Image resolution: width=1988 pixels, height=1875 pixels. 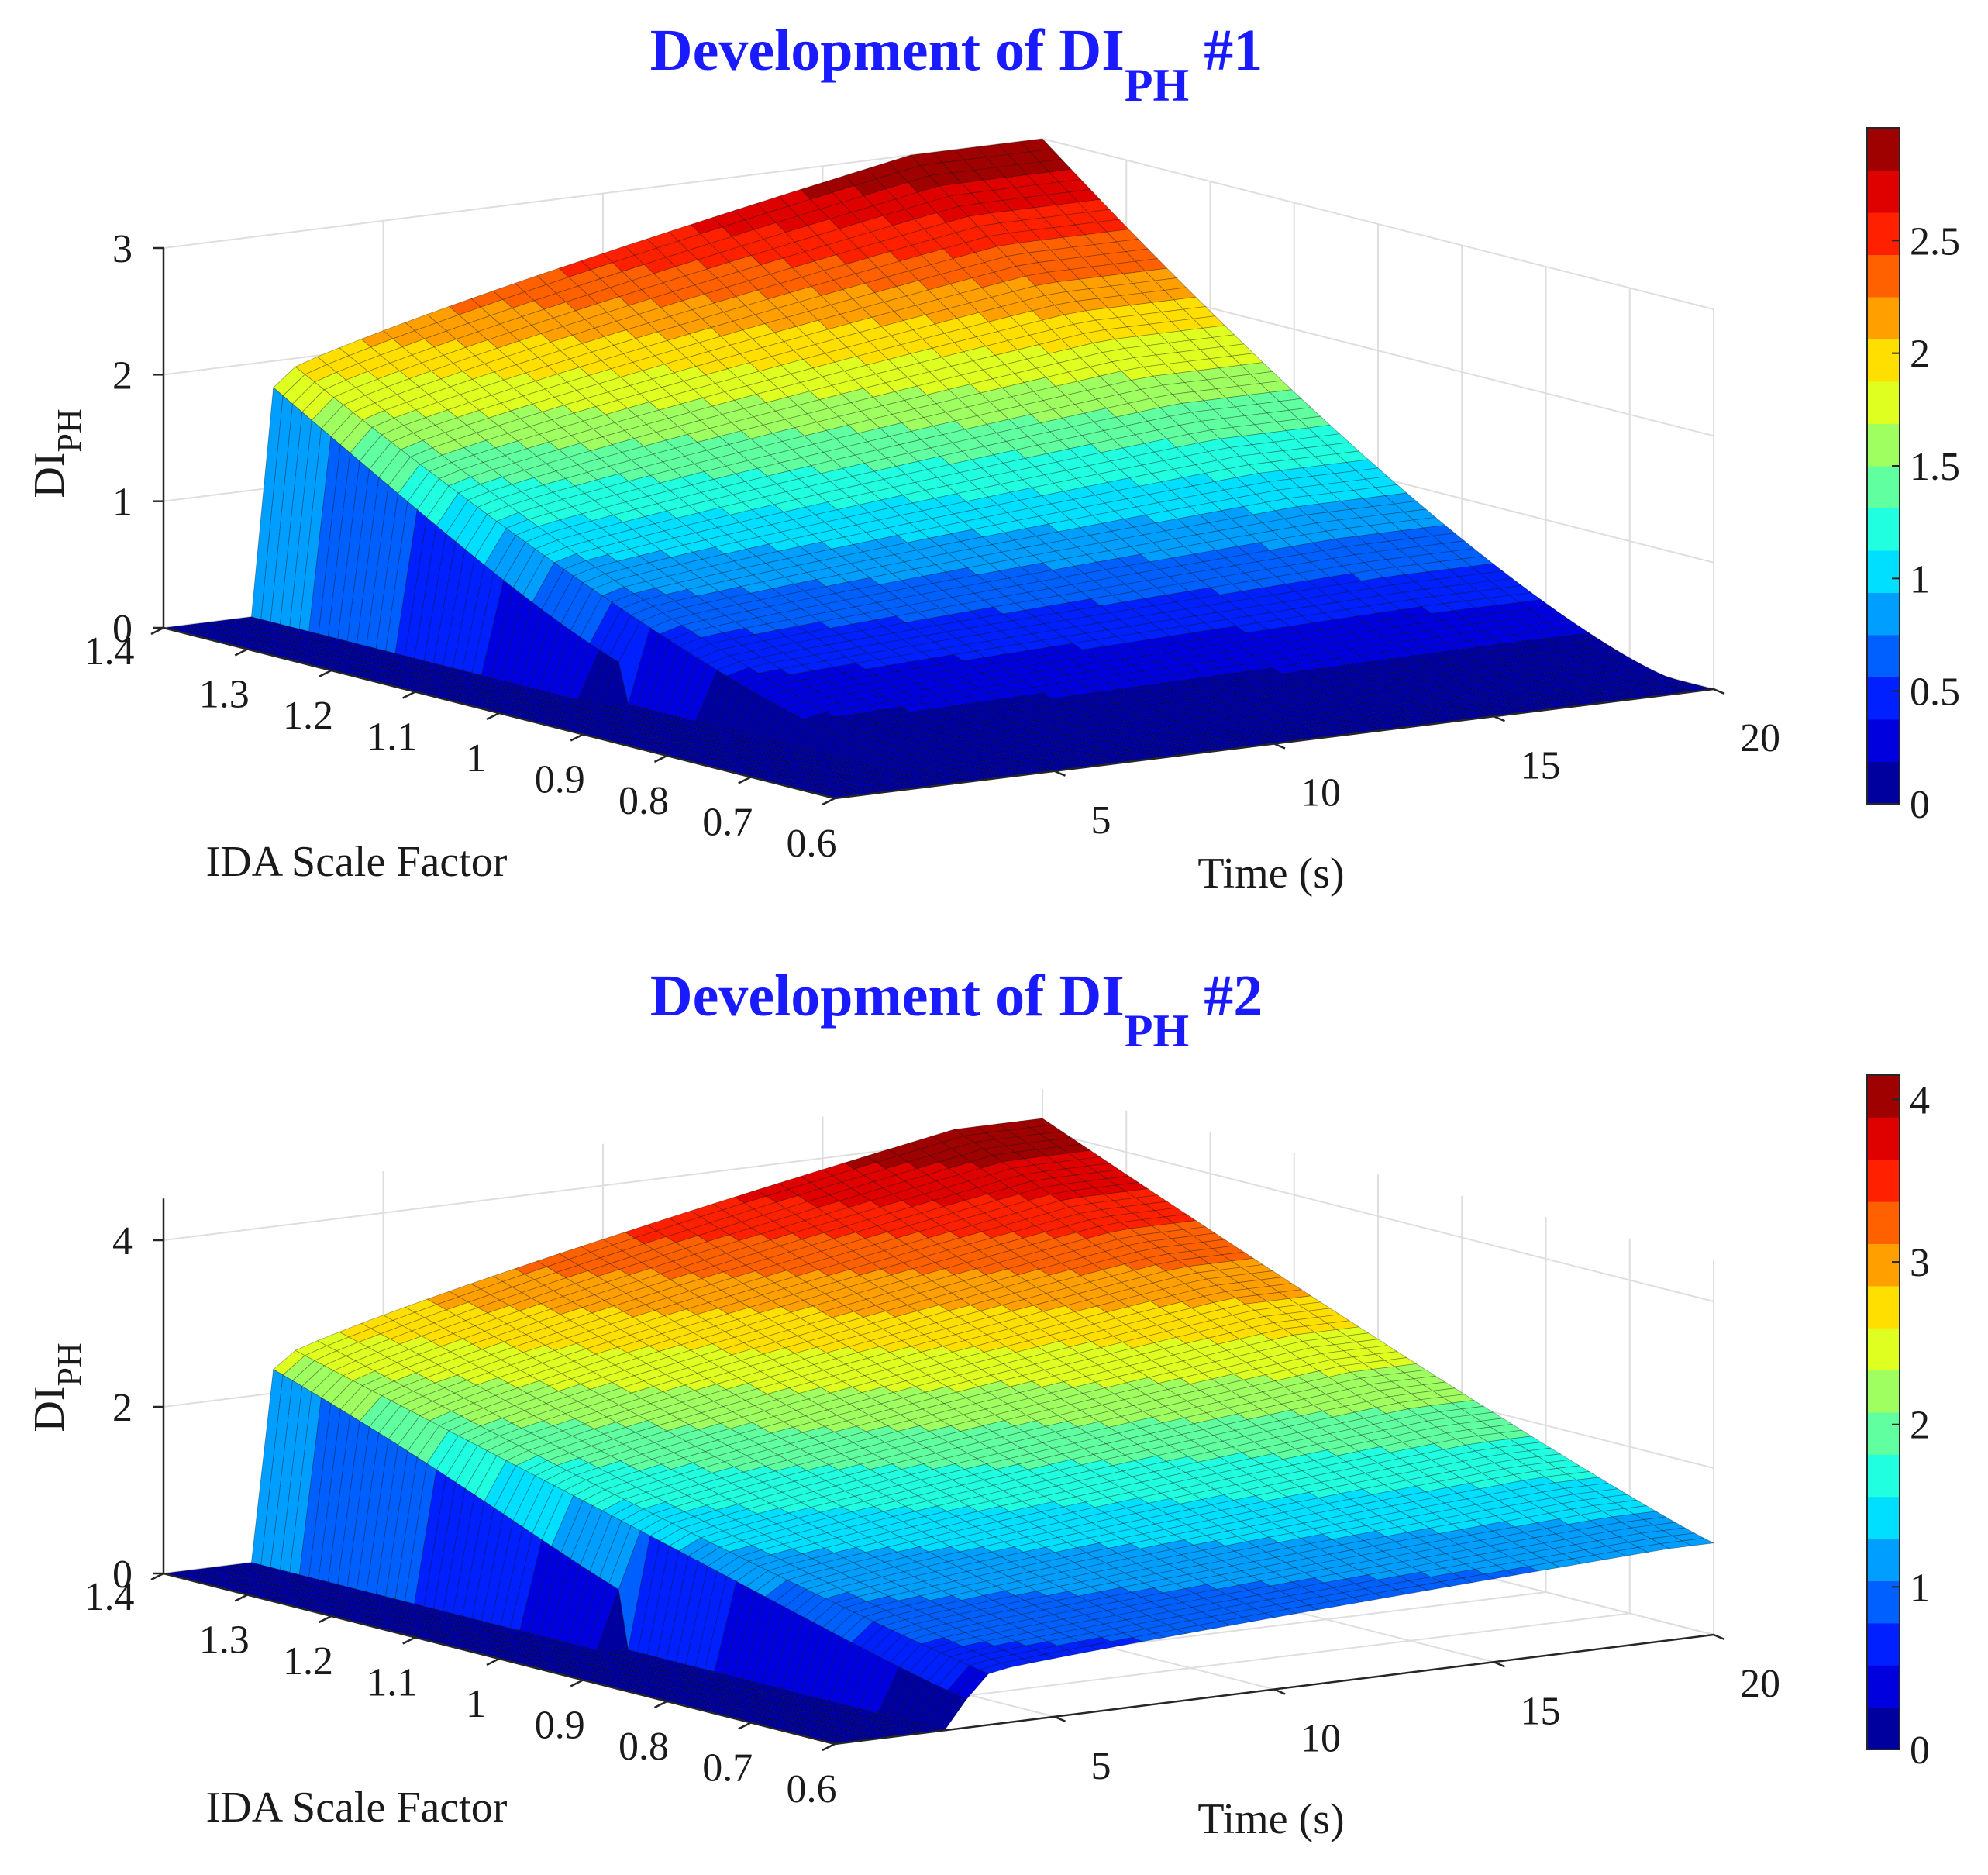 I want to click on z-tick-label: 3, so click(x=122, y=249).